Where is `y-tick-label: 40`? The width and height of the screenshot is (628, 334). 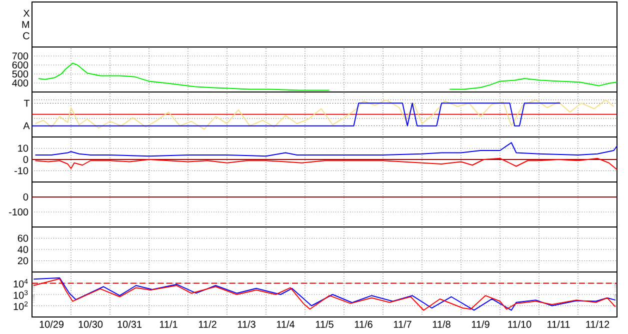
y-tick-label: 40 is located at coordinates (23, 250).